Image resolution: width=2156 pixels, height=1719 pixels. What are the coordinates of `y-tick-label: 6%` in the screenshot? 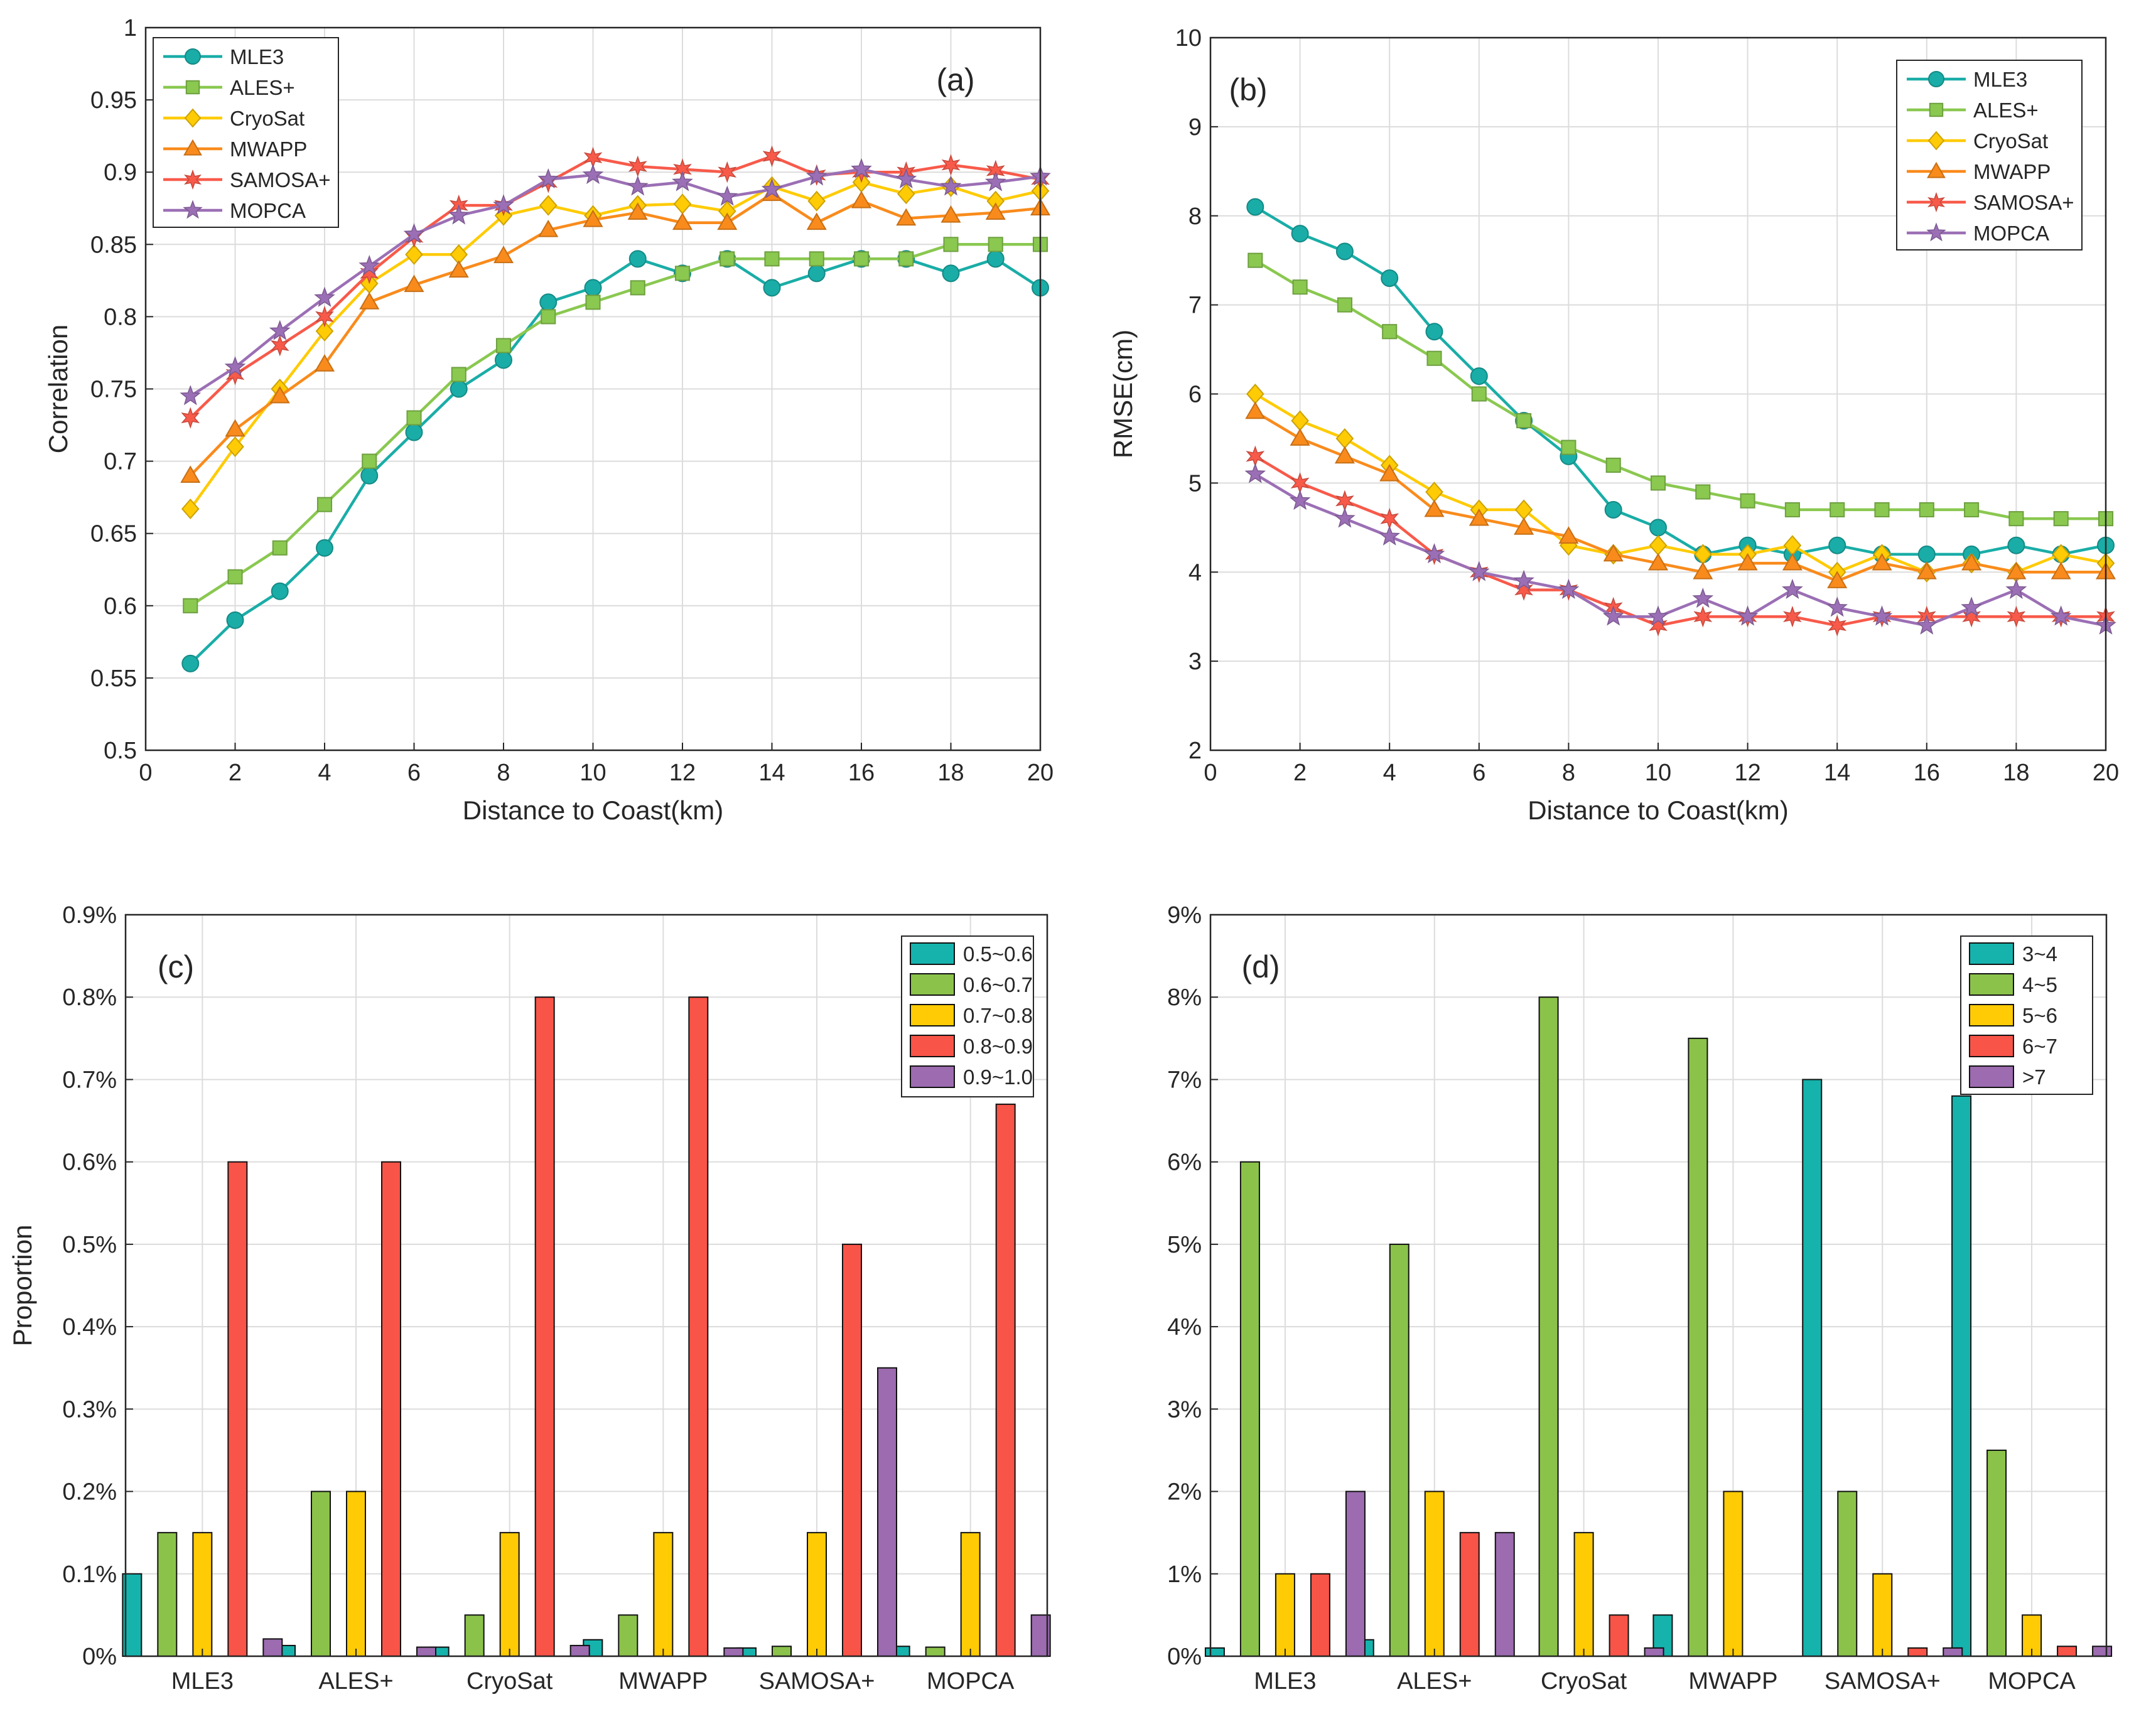 It's located at (1185, 1163).